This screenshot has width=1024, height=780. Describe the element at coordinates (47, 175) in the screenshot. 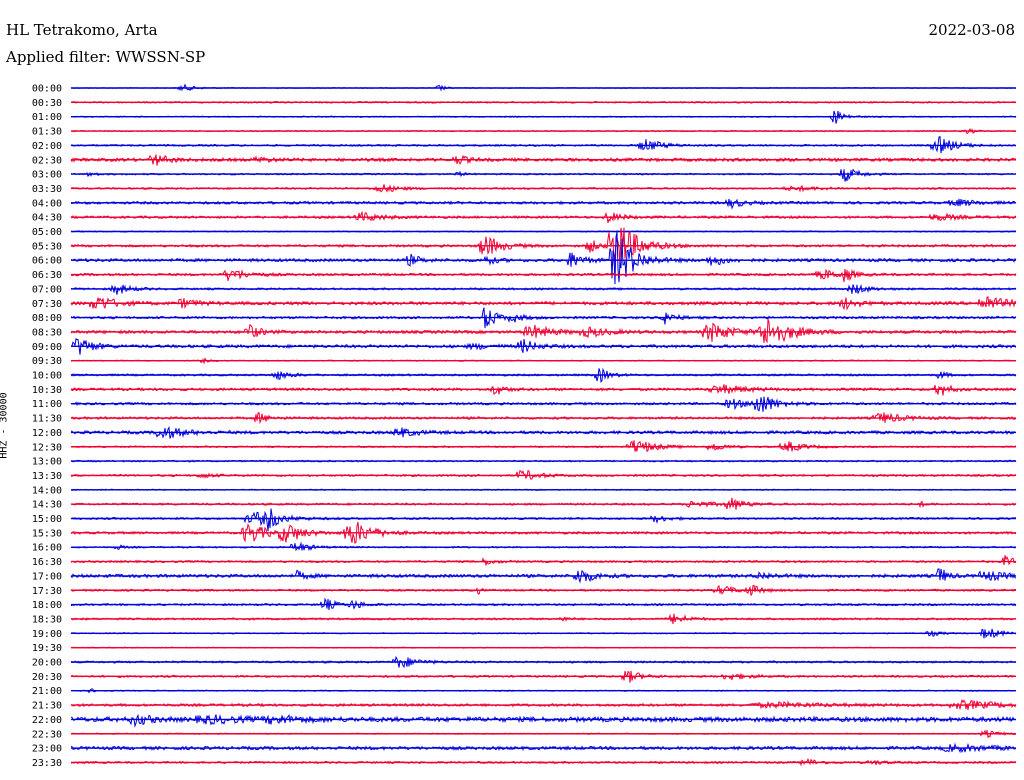

I see `time-label-0300: 03:00` at that location.